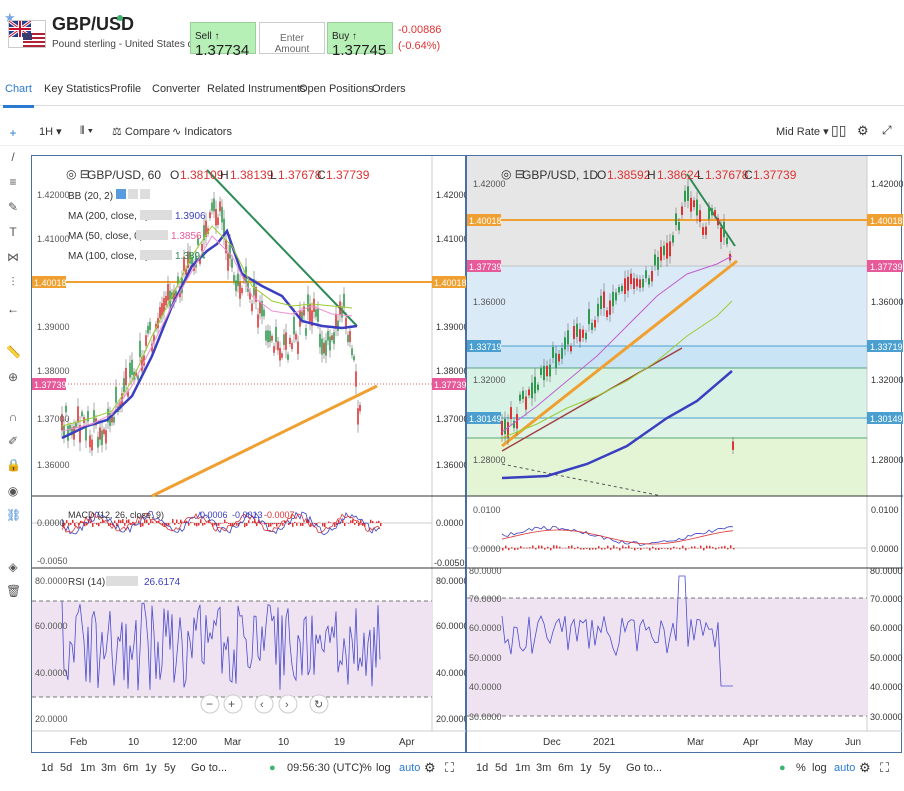 This screenshot has width=904, height=791. I want to click on tab-profile: Profile, so click(126, 89).